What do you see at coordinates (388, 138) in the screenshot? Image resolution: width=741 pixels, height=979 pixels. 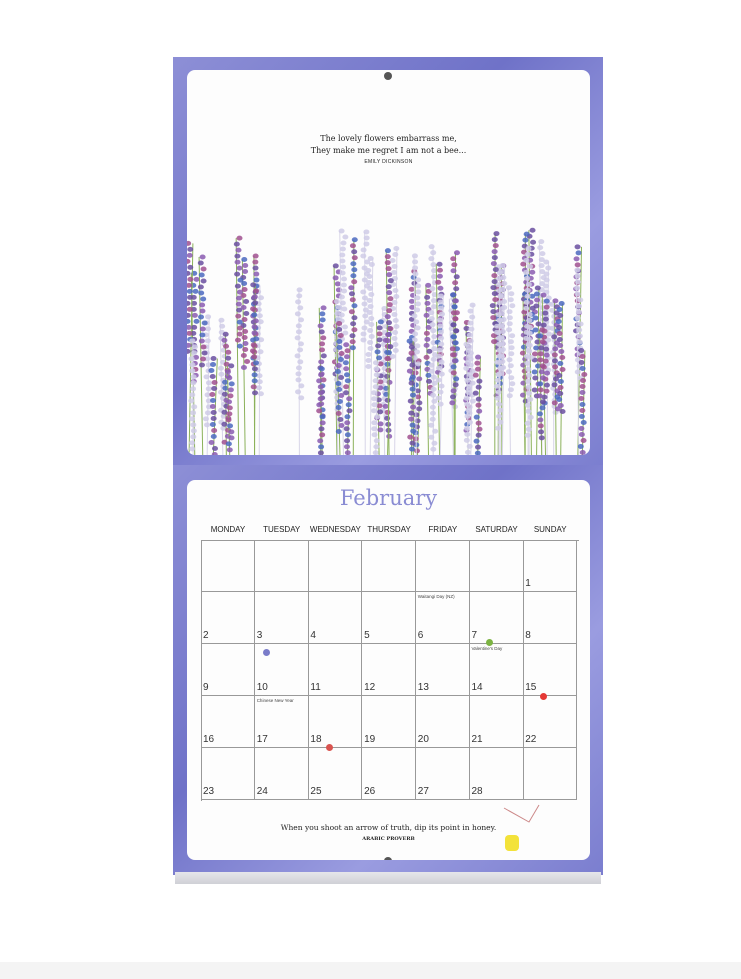 I see `quote-line: The lovely flowers embarrass me,` at bounding box center [388, 138].